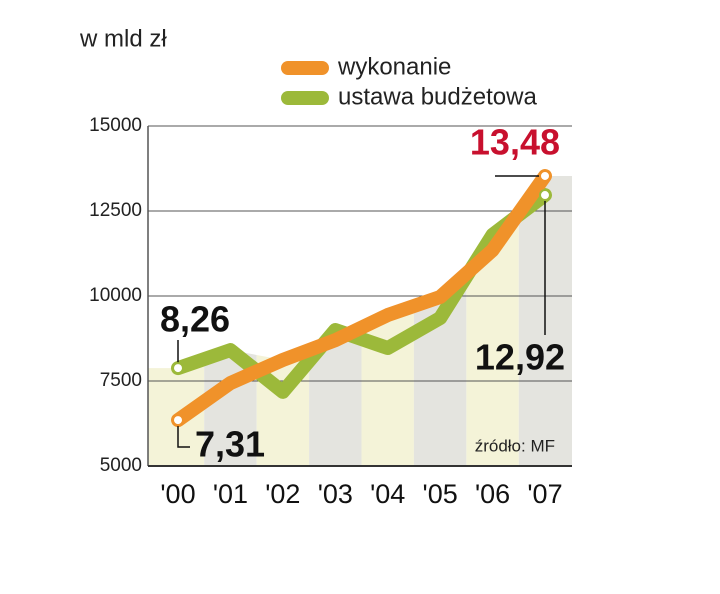  What do you see at coordinates (115, 125) in the screenshot?
I see `y-tick-label: 15000` at bounding box center [115, 125].